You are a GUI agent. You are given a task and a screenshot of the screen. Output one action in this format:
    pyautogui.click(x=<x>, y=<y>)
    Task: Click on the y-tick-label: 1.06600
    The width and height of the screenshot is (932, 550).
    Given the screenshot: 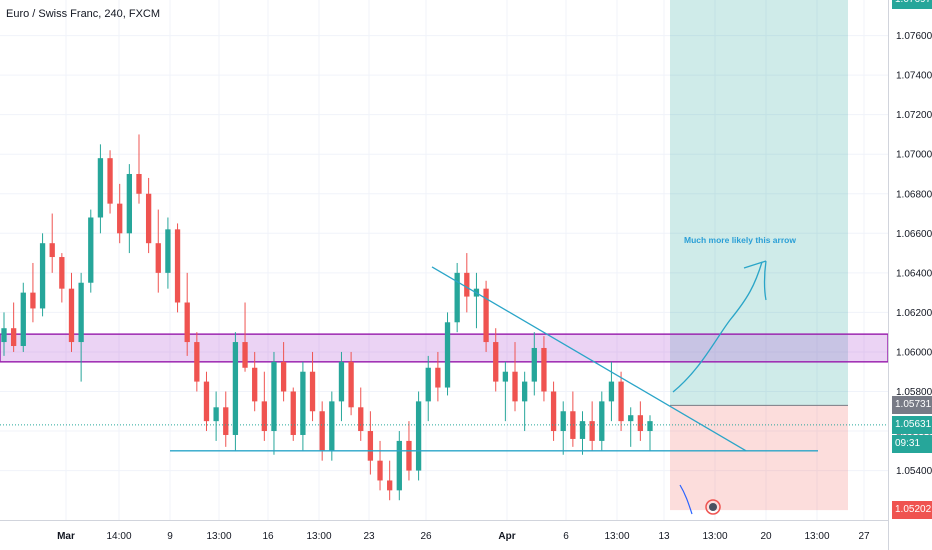 What is the action you would take?
    pyautogui.click(x=914, y=234)
    